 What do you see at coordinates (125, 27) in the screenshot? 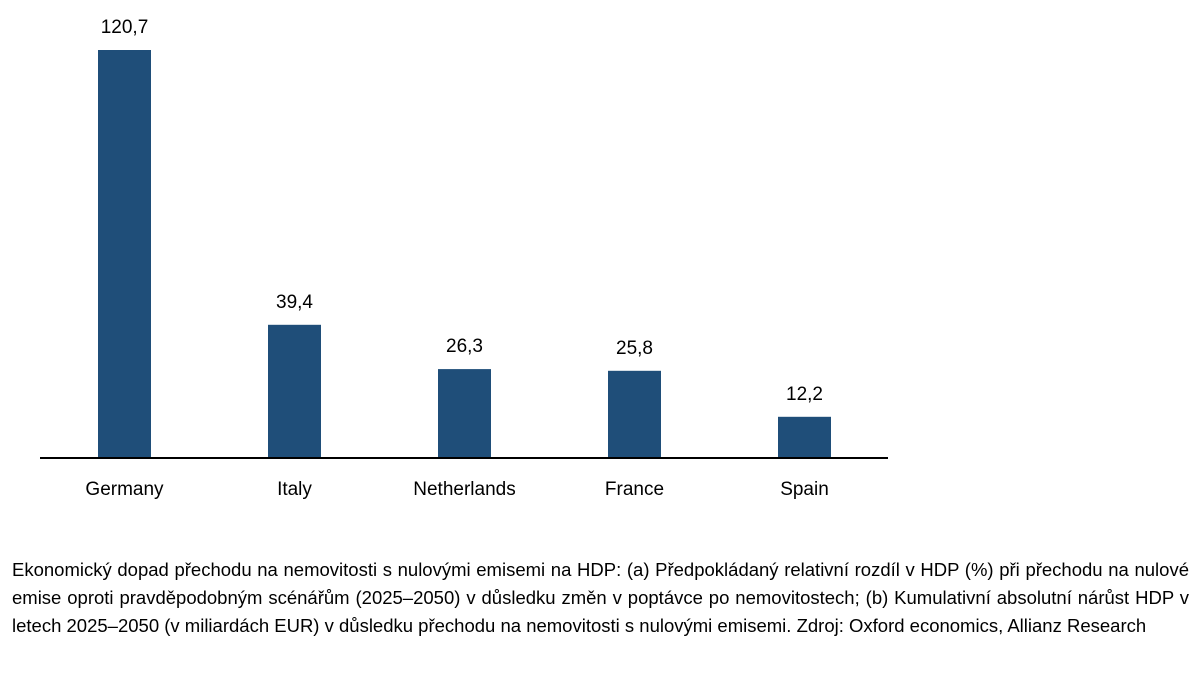
I see `value-label-germany: 120,7` at bounding box center [125, 27].